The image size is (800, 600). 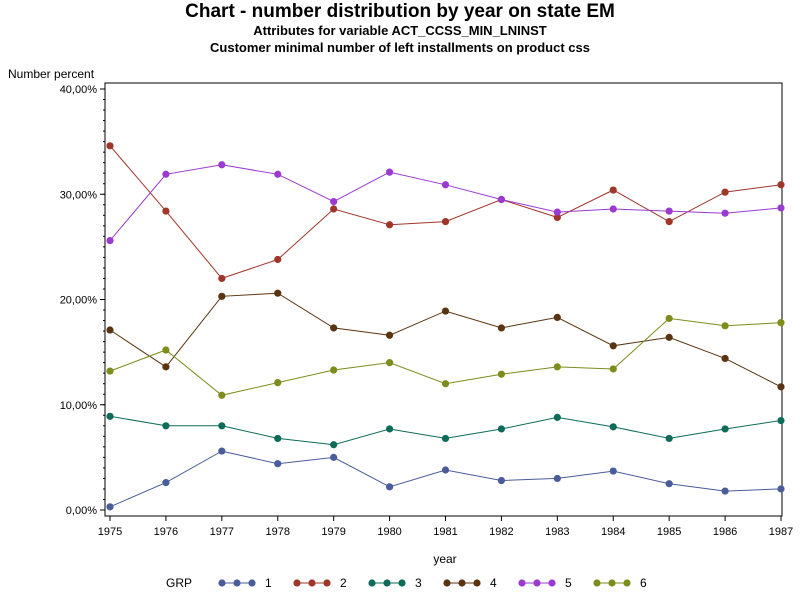 I want to click on y-tick-label: 0,00%, so click(x=81, y=511).